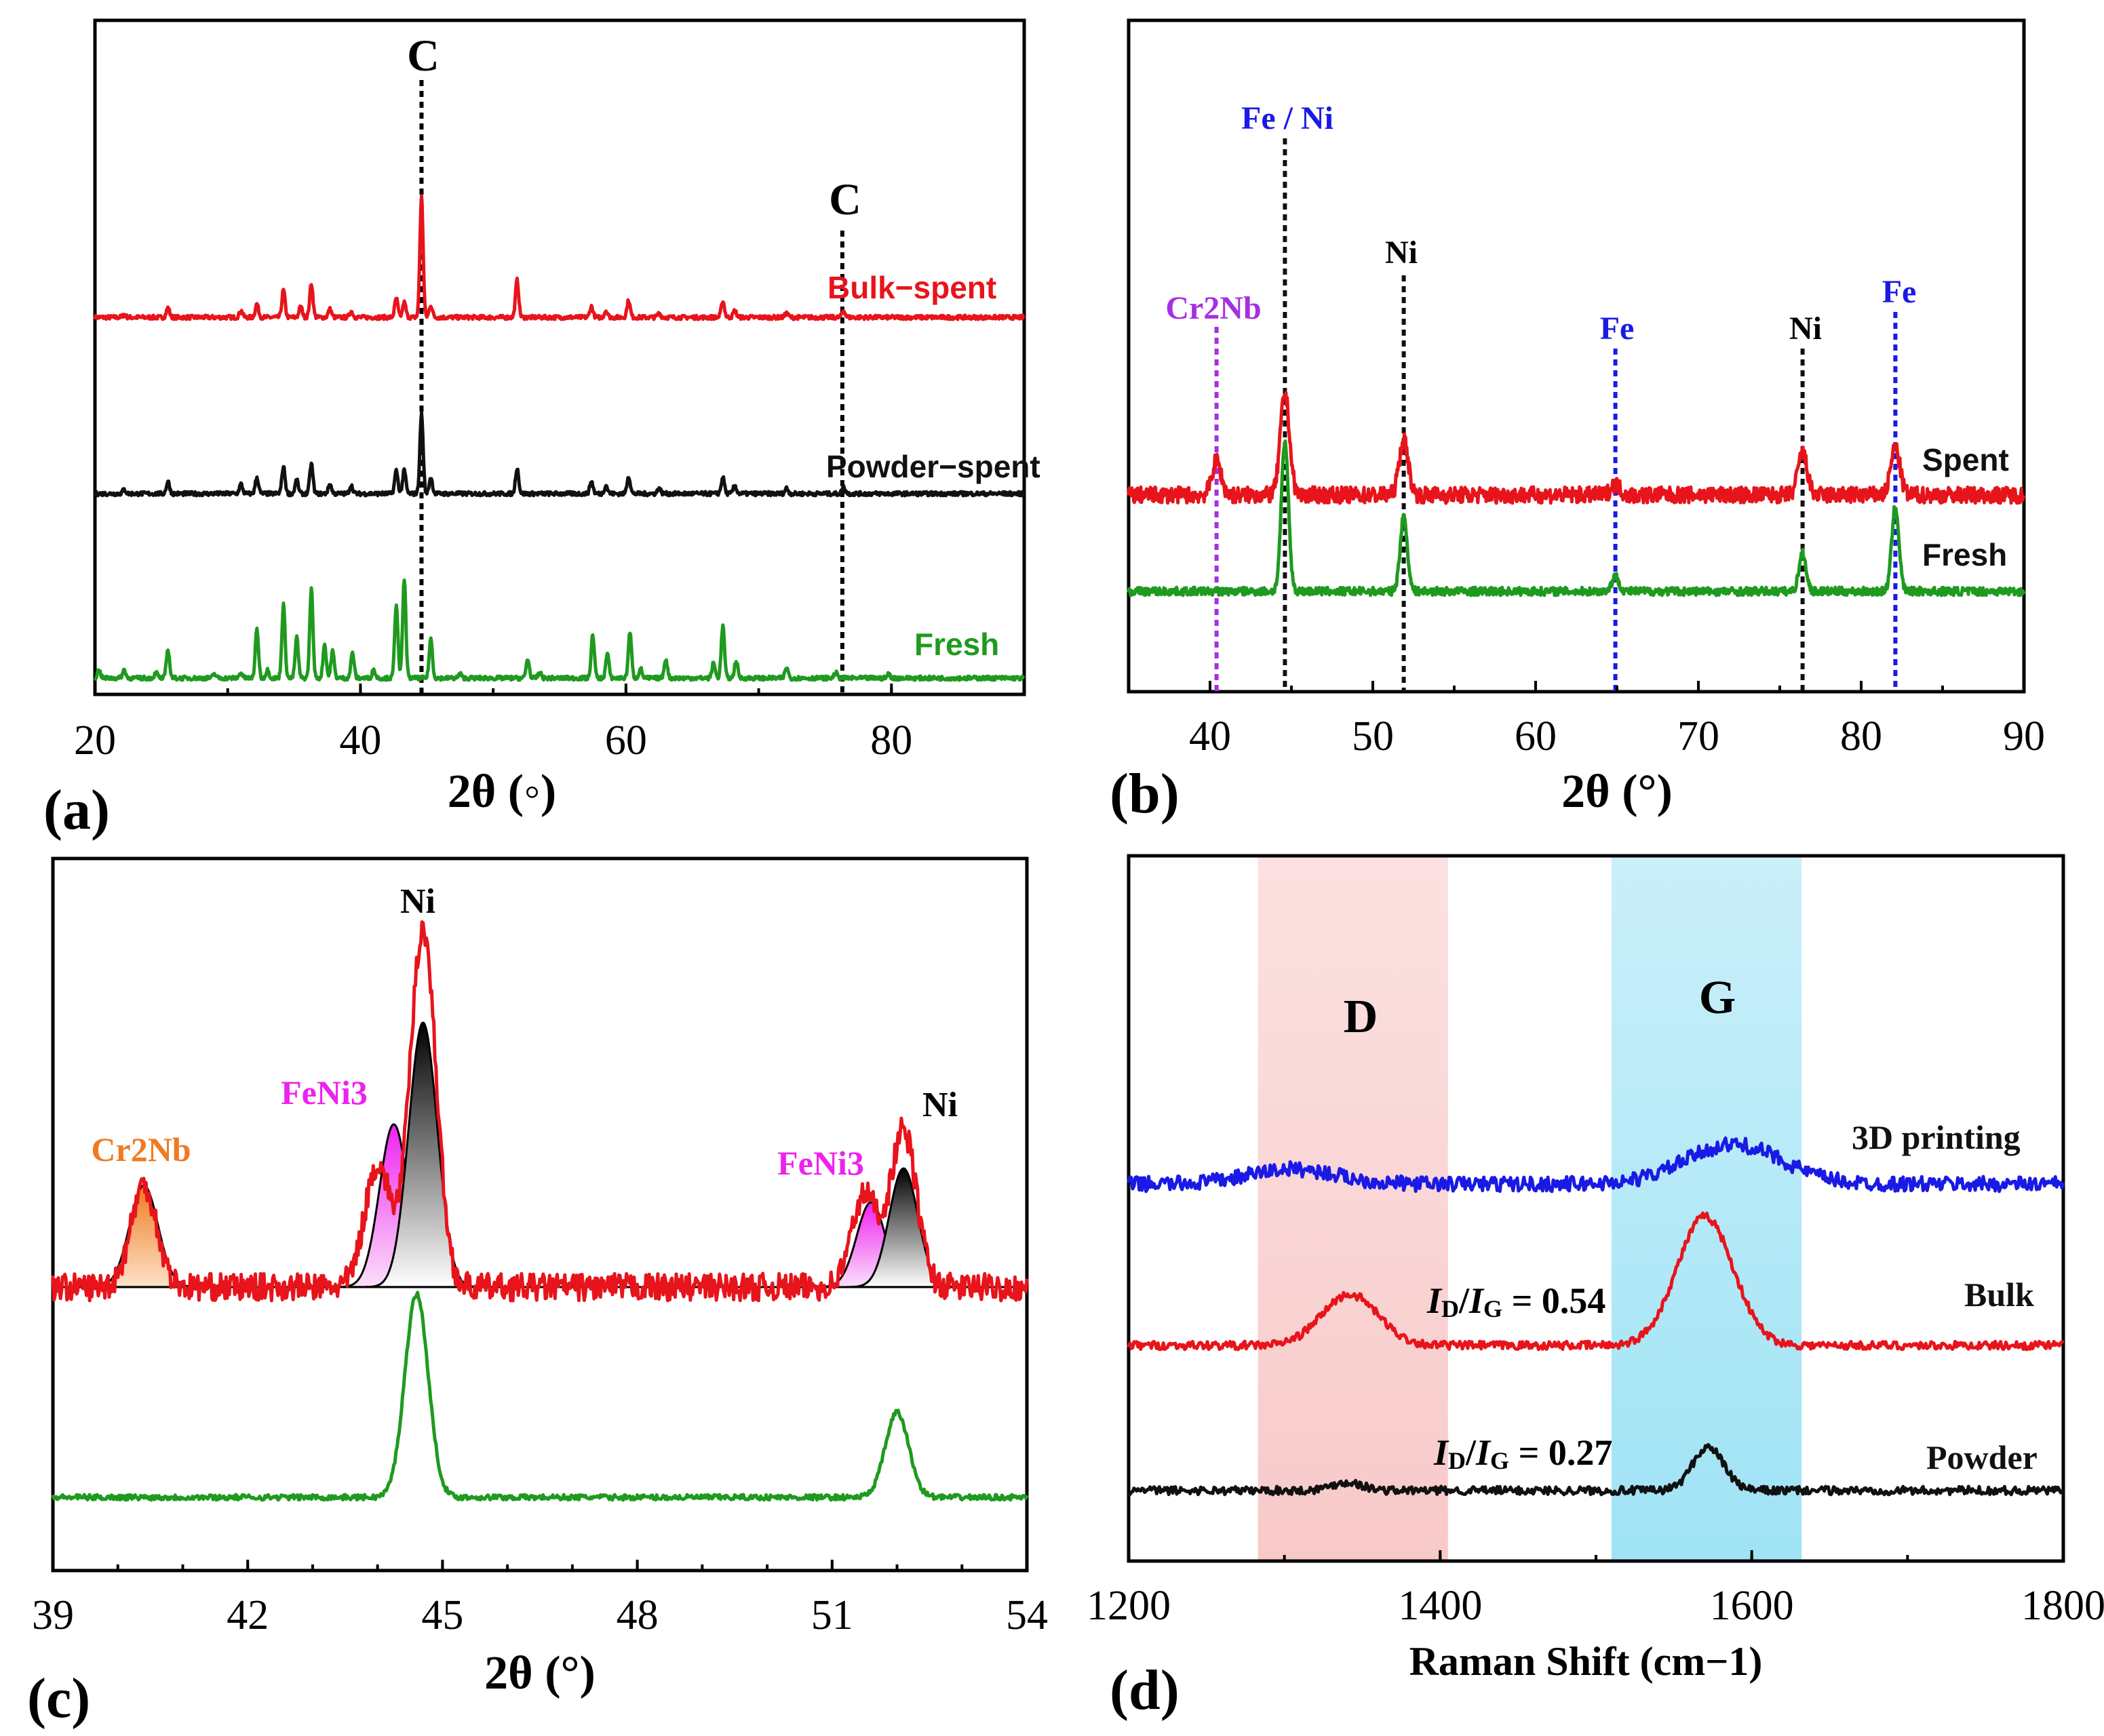 The width and height of the screenshot is (2104, 1736). I want to click on panel-a-peak-label-c1: C, so click(423, 56).